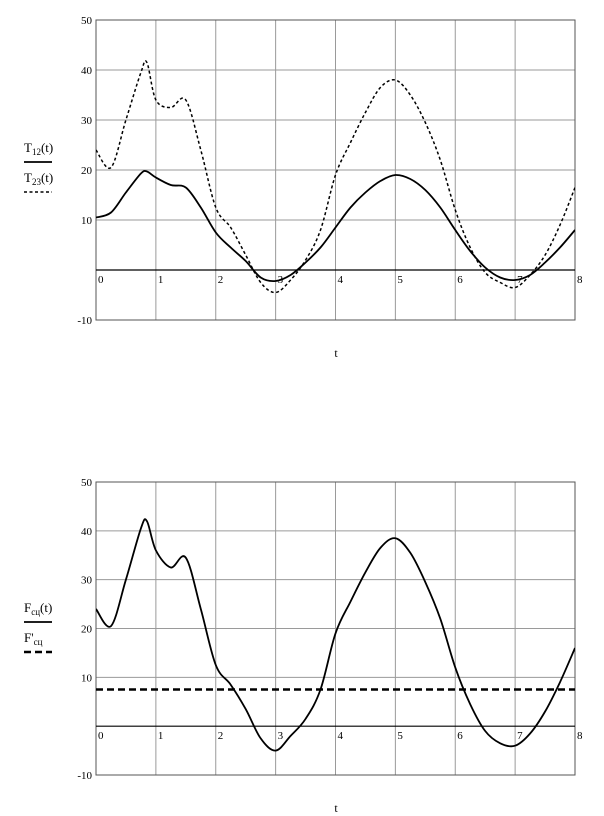 The image size is (604, 816). What do you see at coordinates (520, 736) in the screenshot?
I see `x-tick-label: 7` at bounding box center [520, 736].